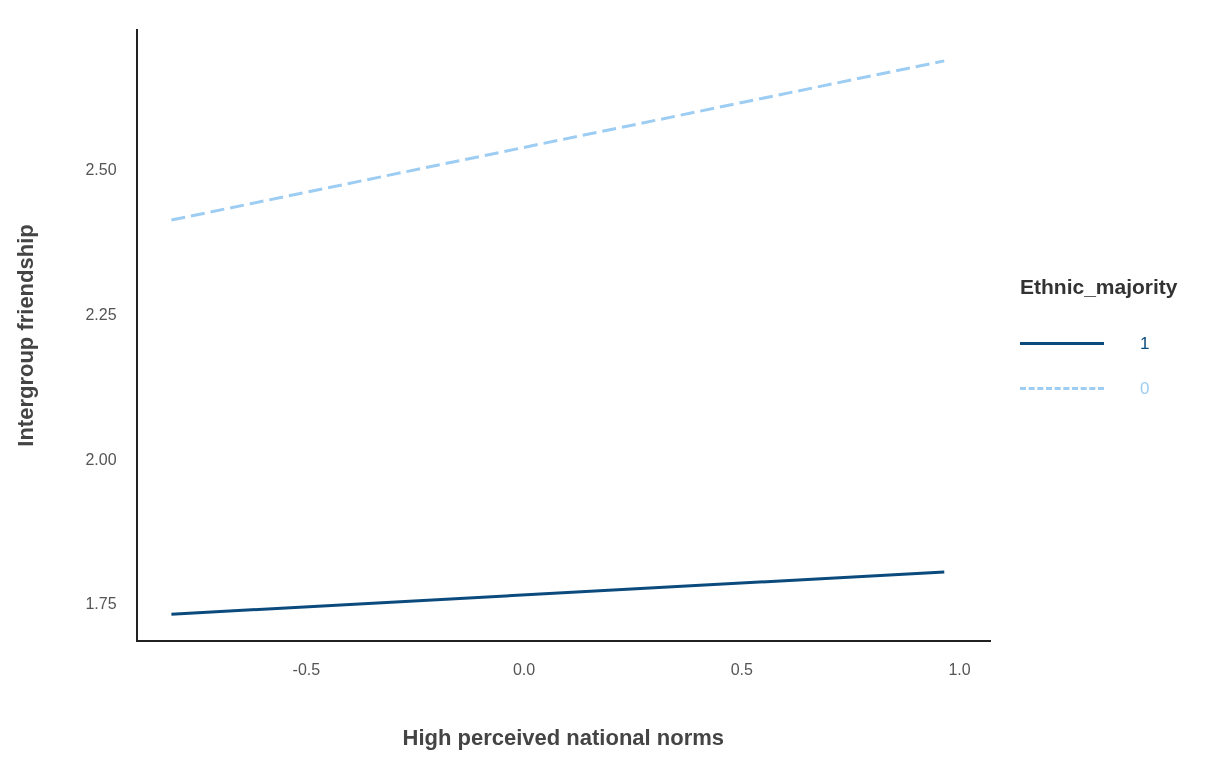  I want to click on x-tick-label: 0.0, so click(524, 670).